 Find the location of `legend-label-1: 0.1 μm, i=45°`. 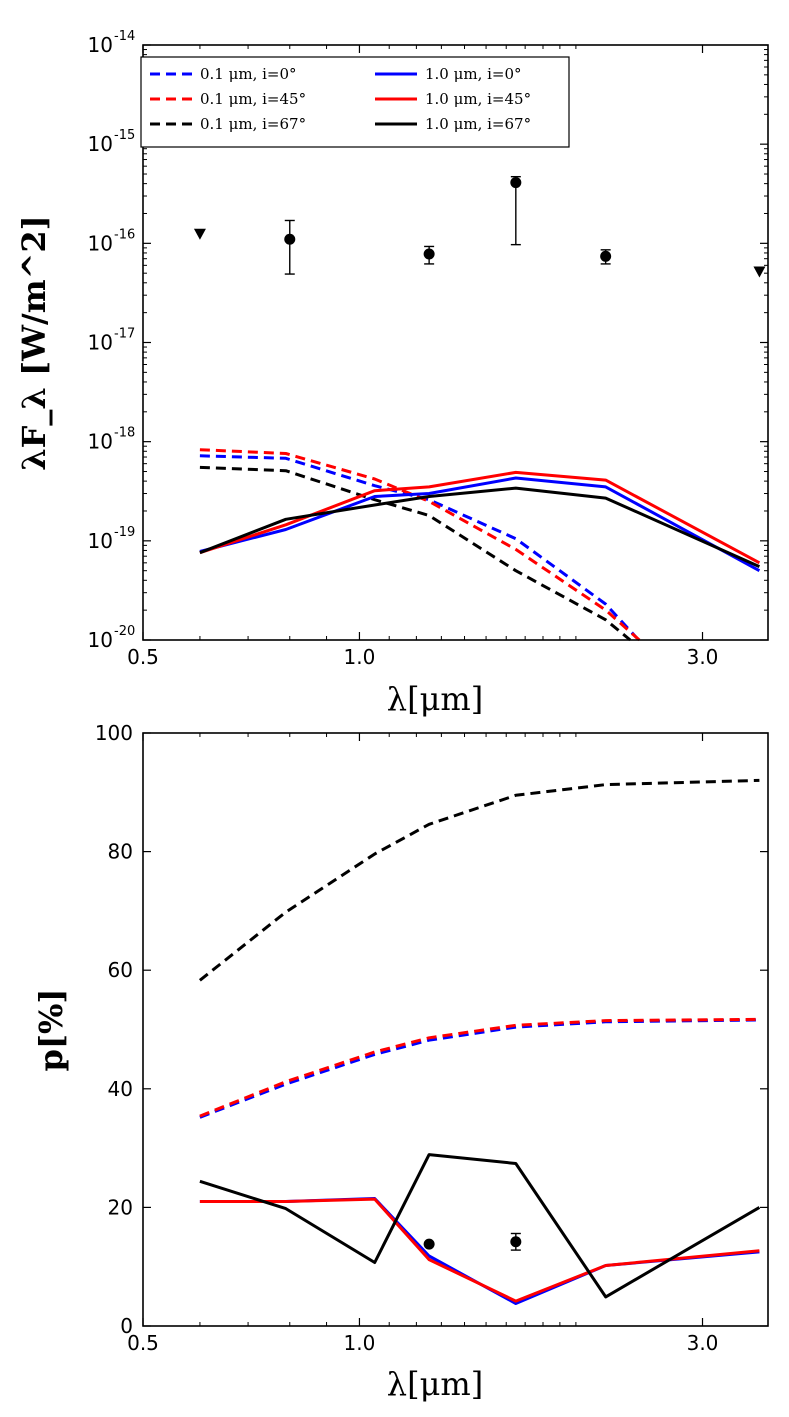

legend-label-1: 0.1 μm, i=45° is located at coordinates (253, 99).